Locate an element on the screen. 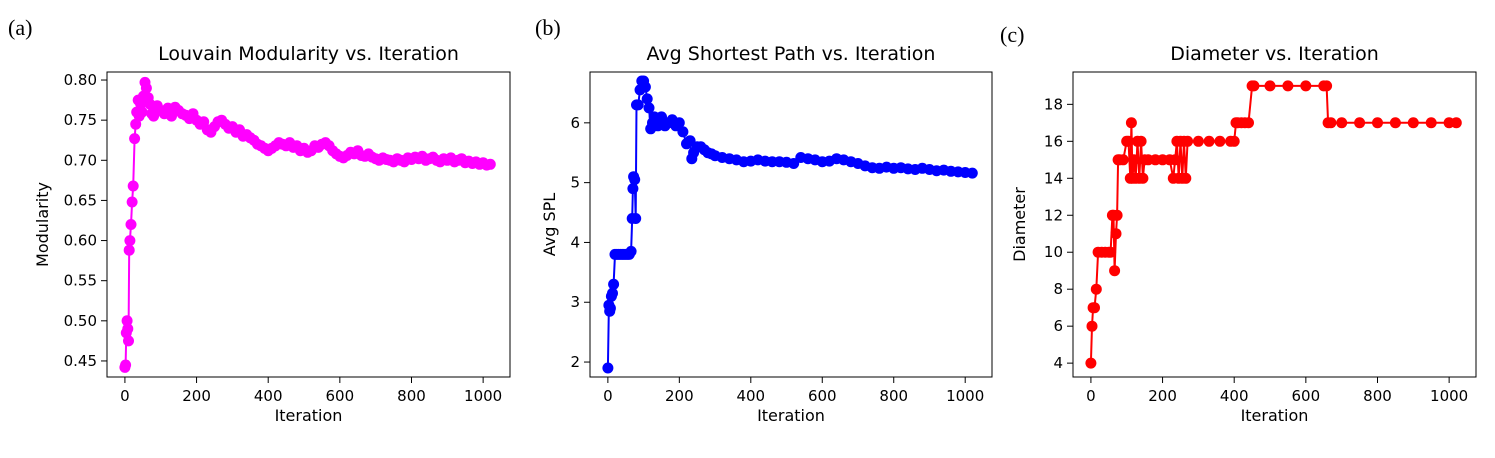  panel-label: (b) is located at coordinates (548, 27).